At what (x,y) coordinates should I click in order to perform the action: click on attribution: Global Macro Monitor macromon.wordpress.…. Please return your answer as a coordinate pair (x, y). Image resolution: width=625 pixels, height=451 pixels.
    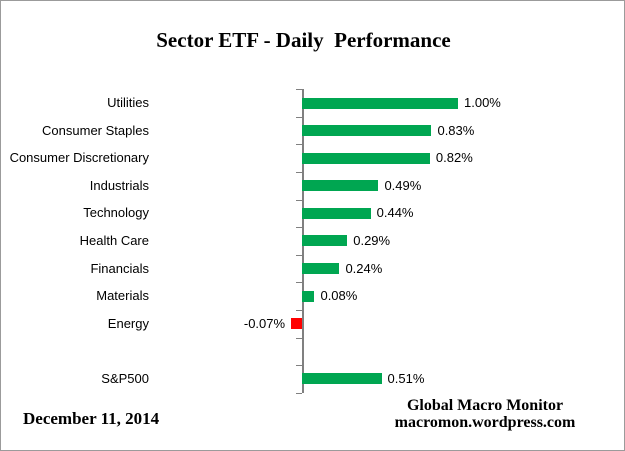
    Looking at the image, I should click on (479, 414).